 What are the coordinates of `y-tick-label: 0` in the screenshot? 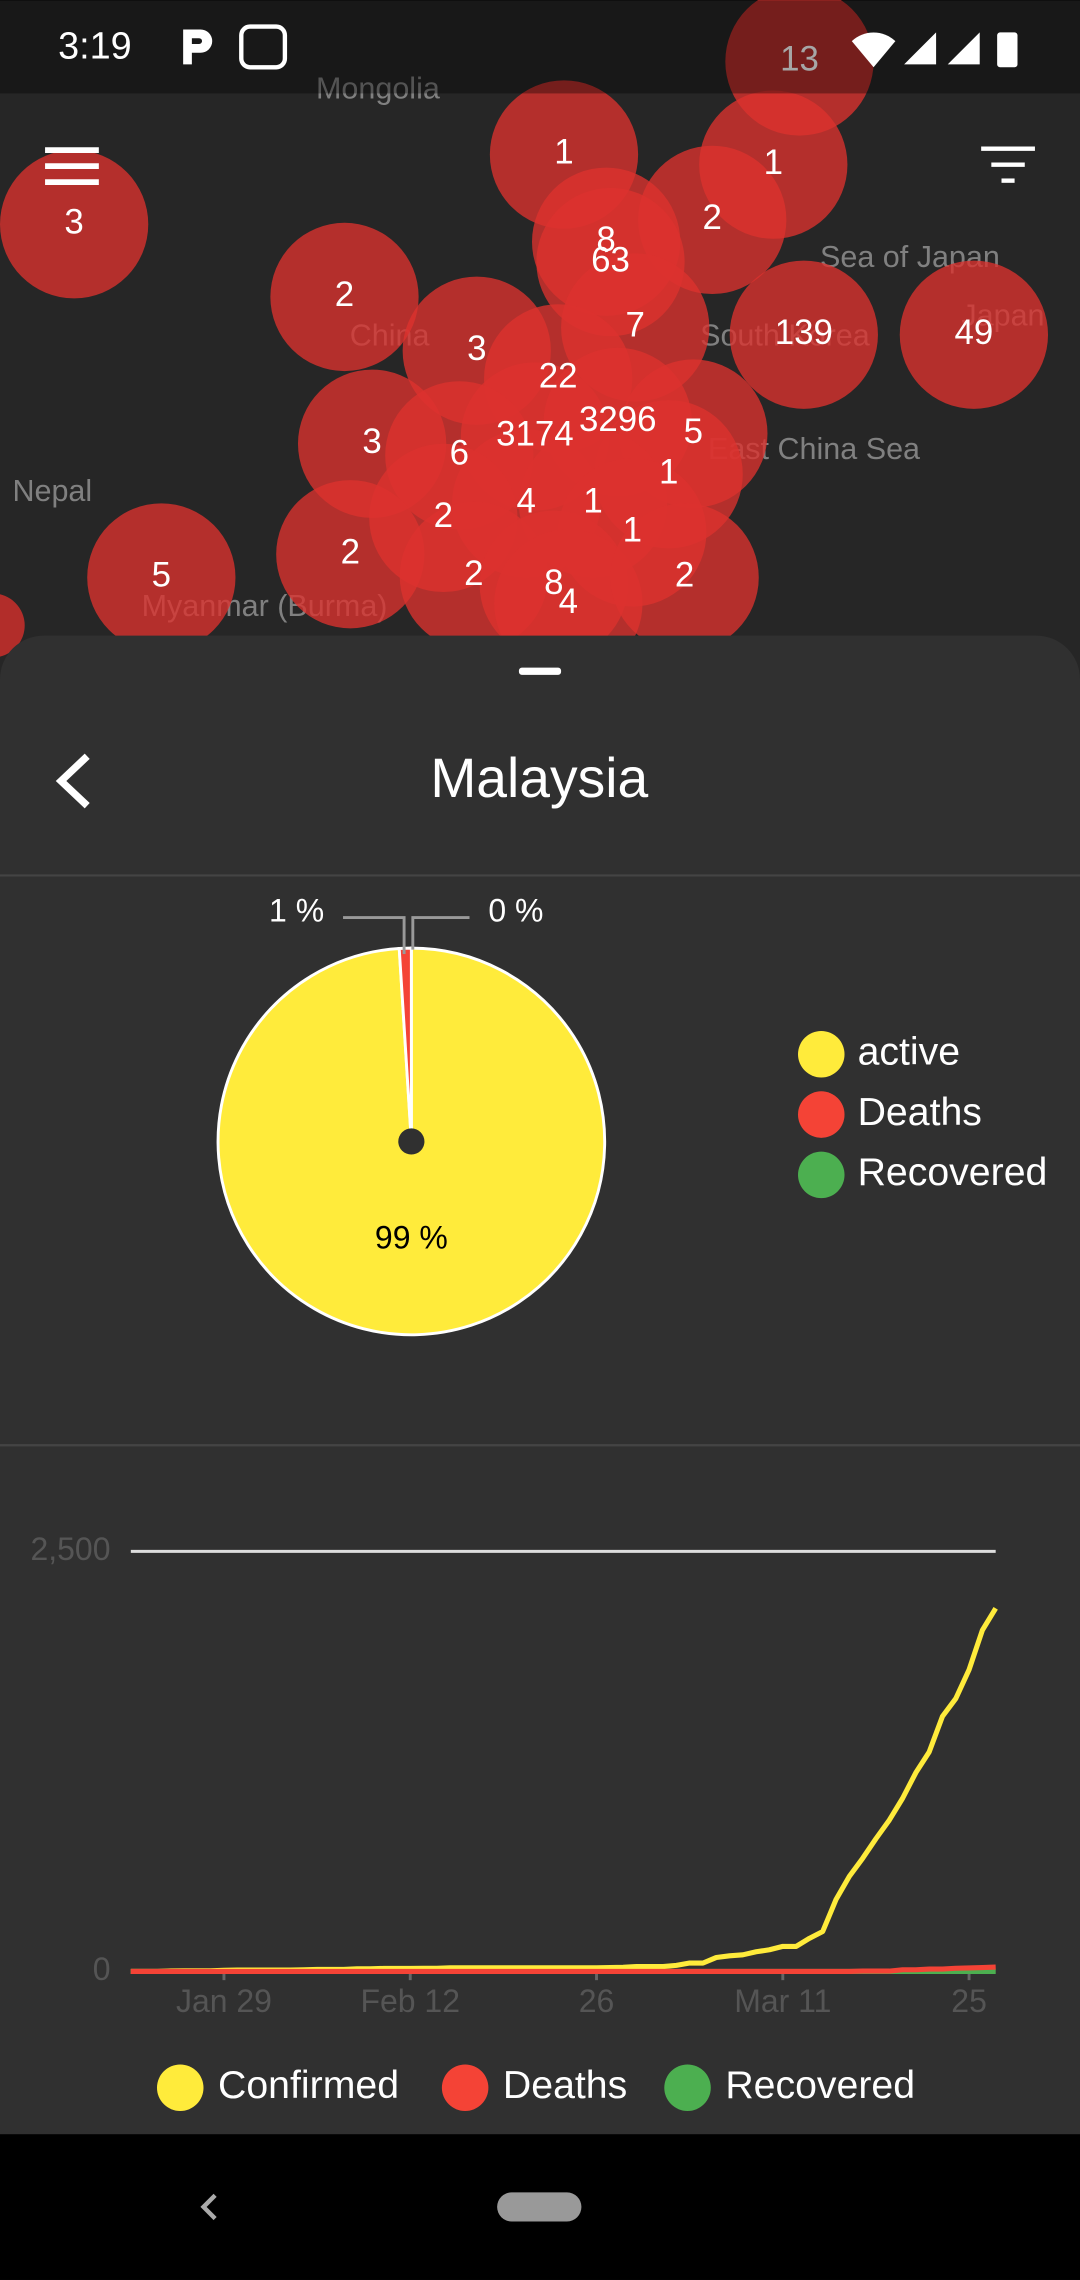 It's located at (102, 1969).